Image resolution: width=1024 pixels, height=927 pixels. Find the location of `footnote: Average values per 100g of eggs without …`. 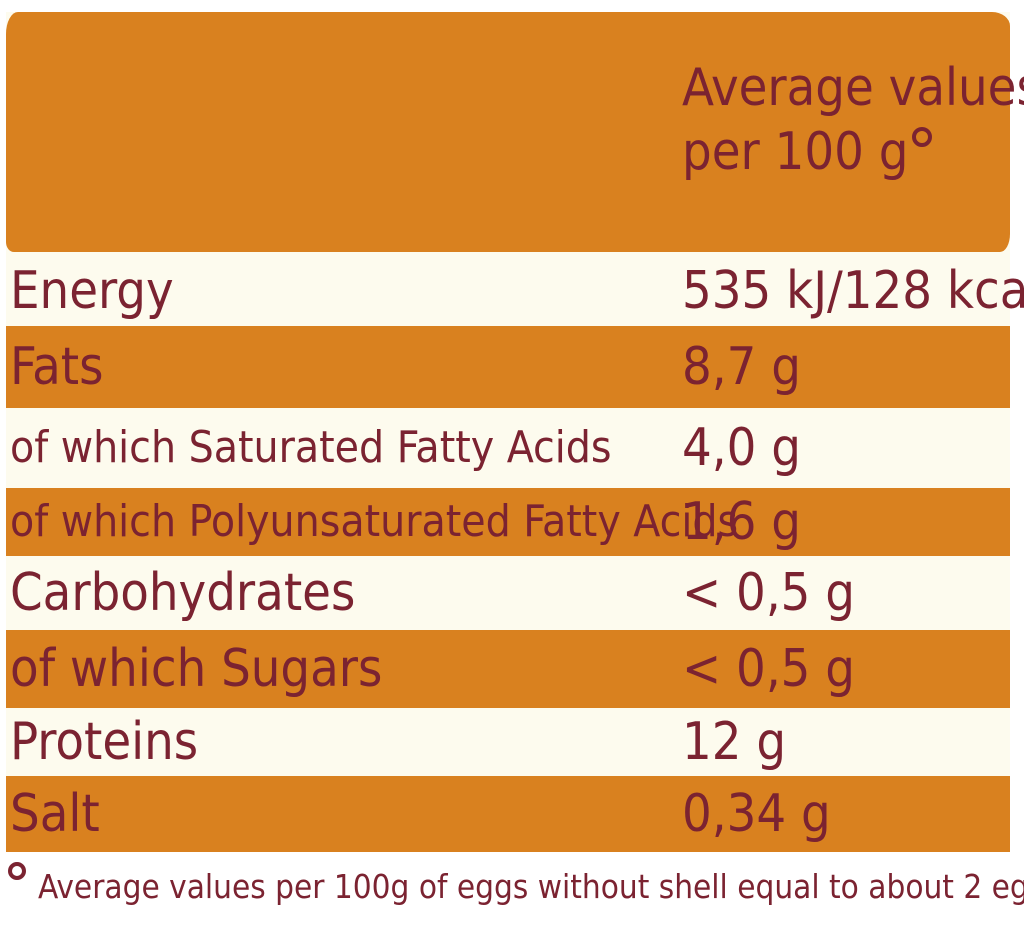

footnote: Average values per 100g of eggs without … is located at coordinates (516, 885).